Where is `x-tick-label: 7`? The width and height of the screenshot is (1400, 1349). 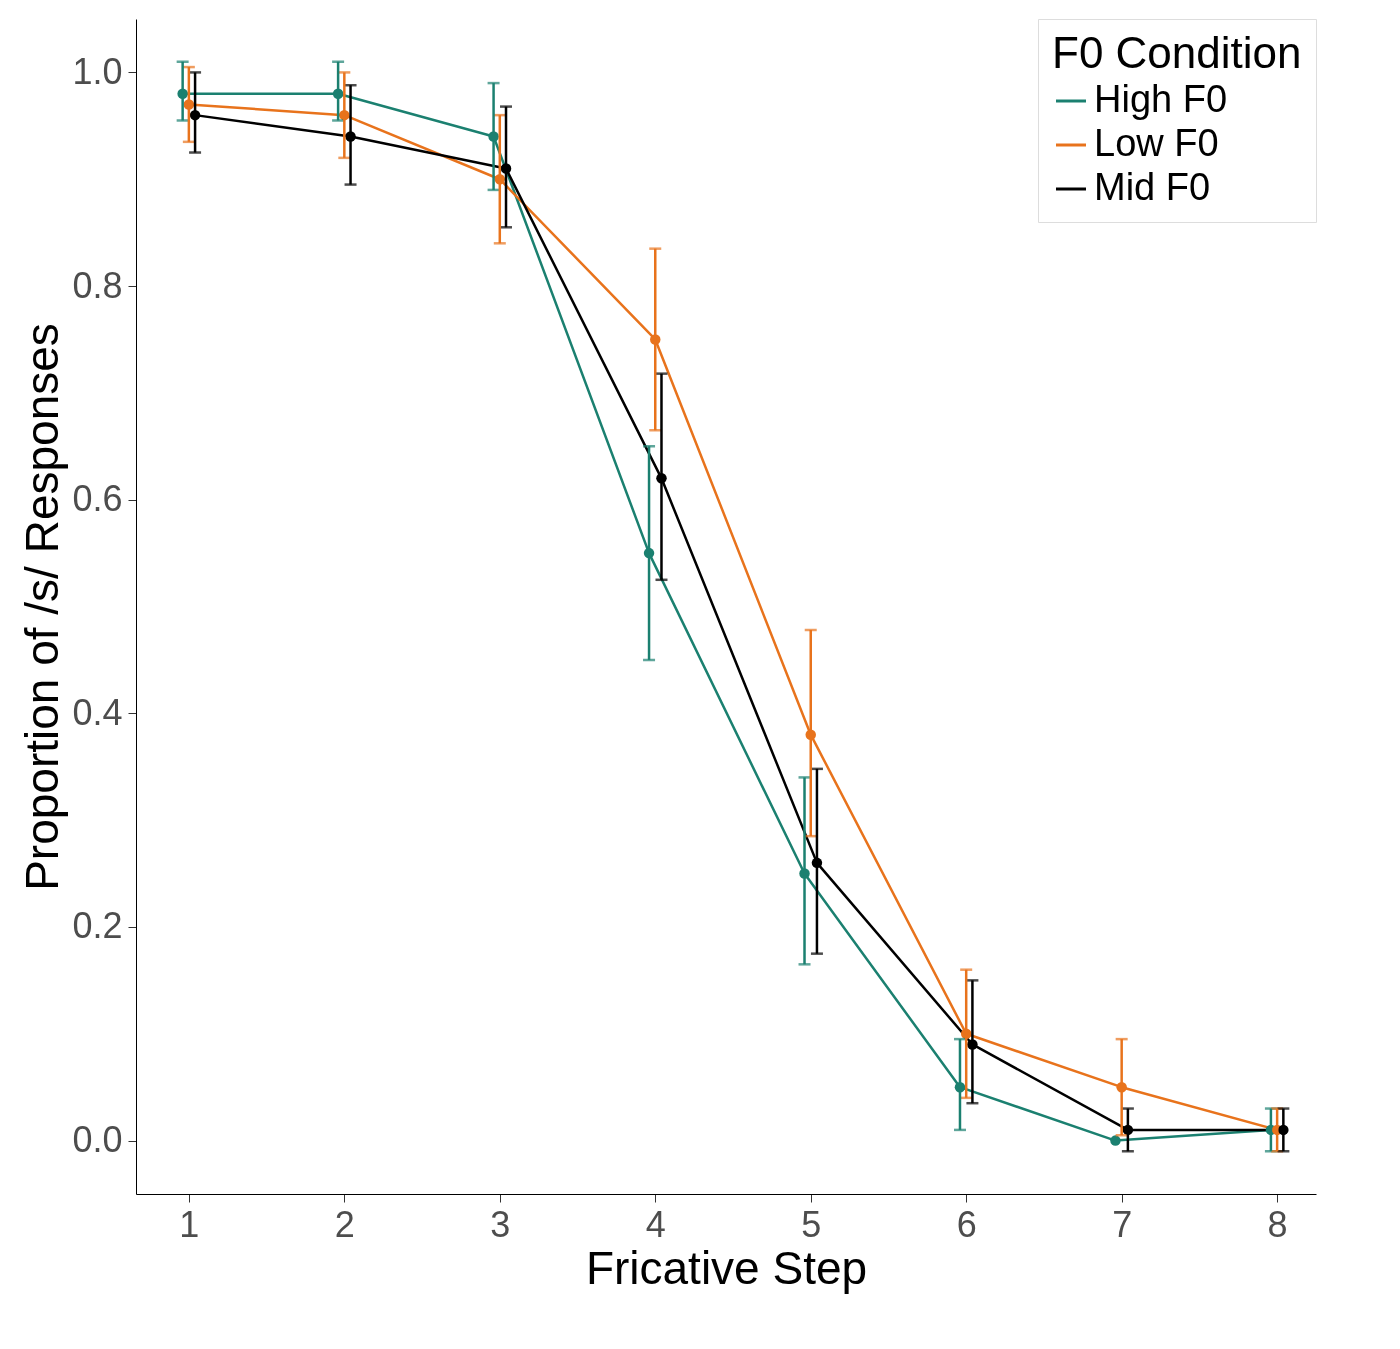 x-tick-label: 7 is located at coordinates (1122, 1224).